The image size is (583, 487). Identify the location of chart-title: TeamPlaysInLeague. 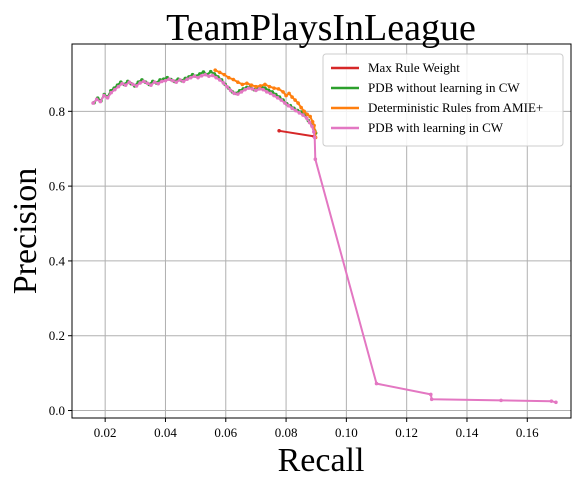
(321, 28).